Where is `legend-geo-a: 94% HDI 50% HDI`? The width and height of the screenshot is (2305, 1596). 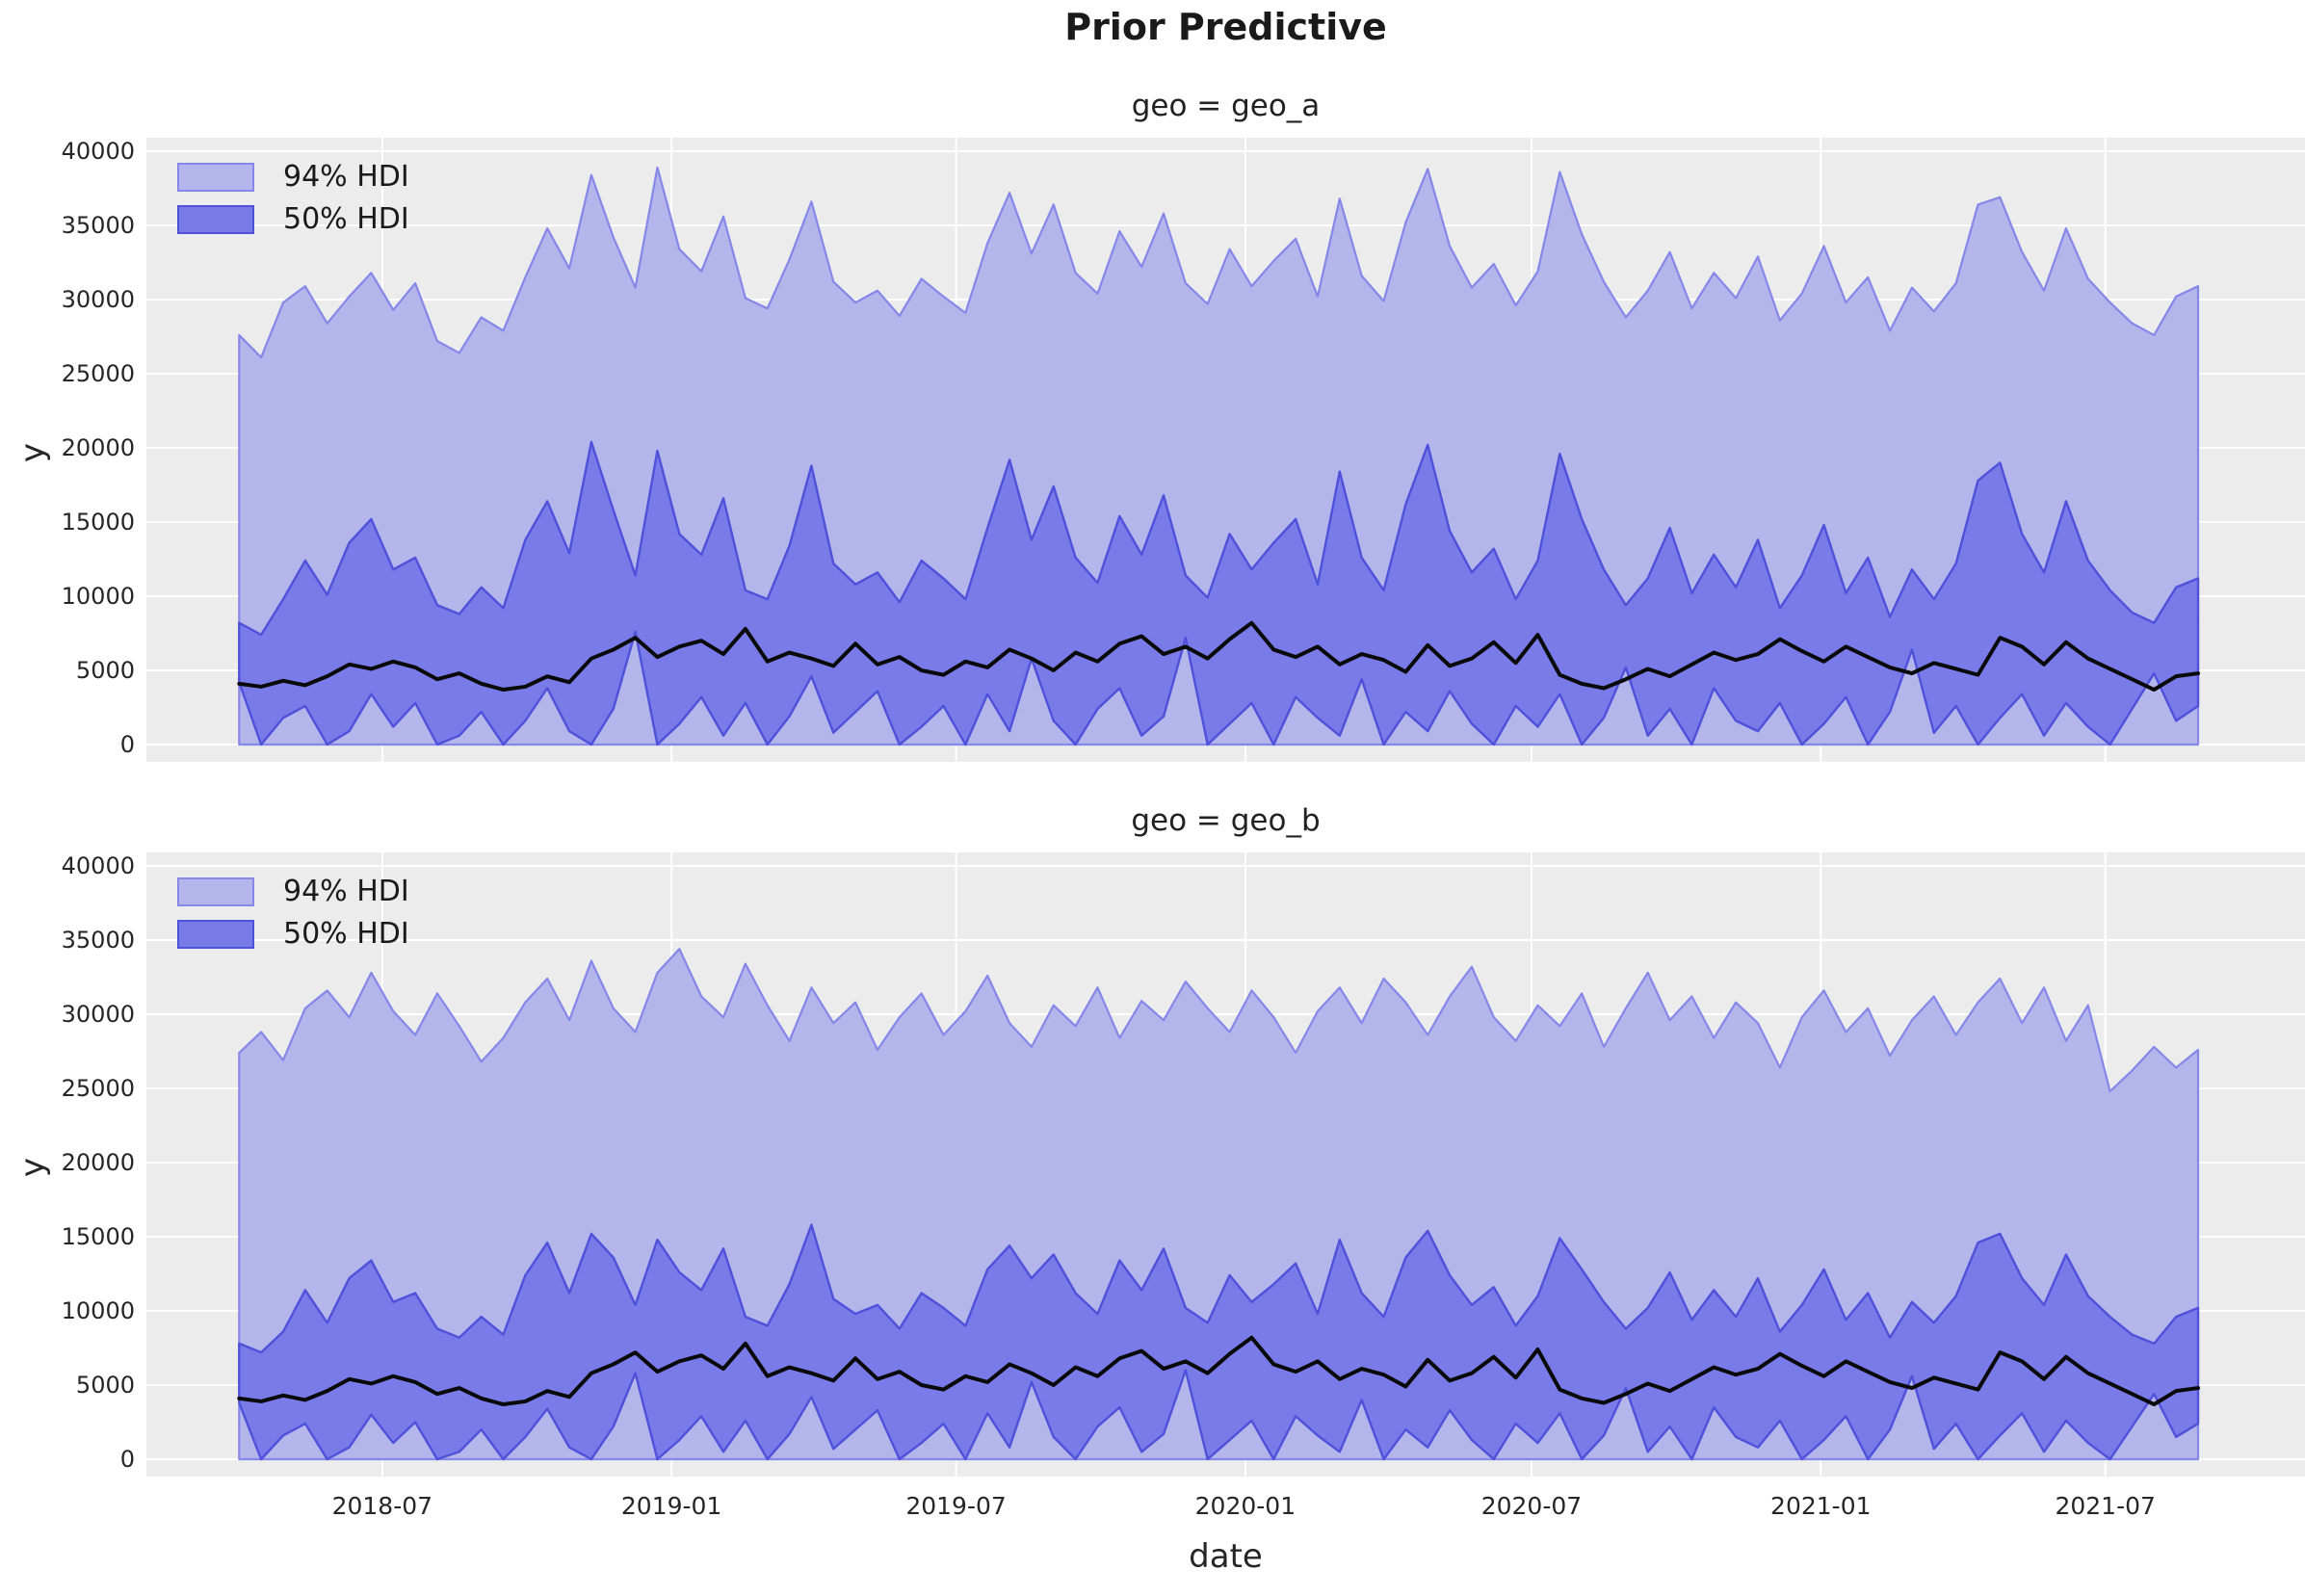 legend-geo-a: 94% HDI 50% HDI is located at coordinates (293, 199).